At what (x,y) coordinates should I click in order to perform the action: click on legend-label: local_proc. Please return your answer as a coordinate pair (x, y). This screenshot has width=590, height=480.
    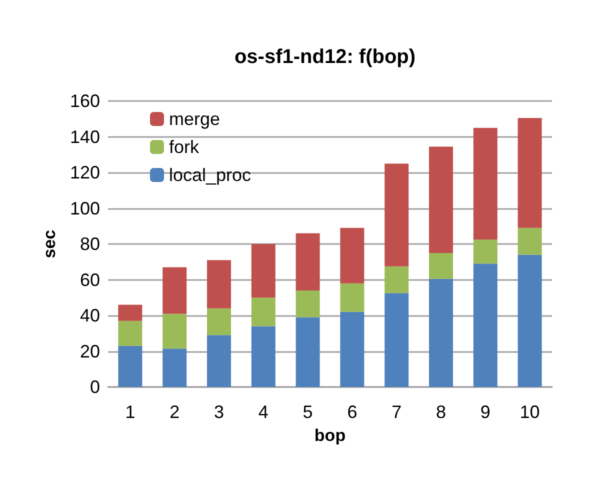
    Looking at the image, I should click on (210, 175).